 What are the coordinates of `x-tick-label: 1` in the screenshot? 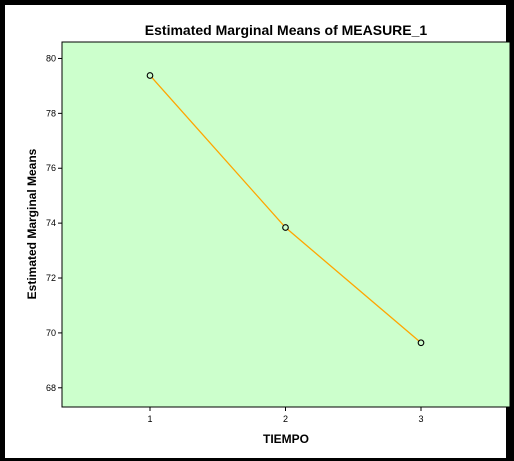 It's located at (149, 419).